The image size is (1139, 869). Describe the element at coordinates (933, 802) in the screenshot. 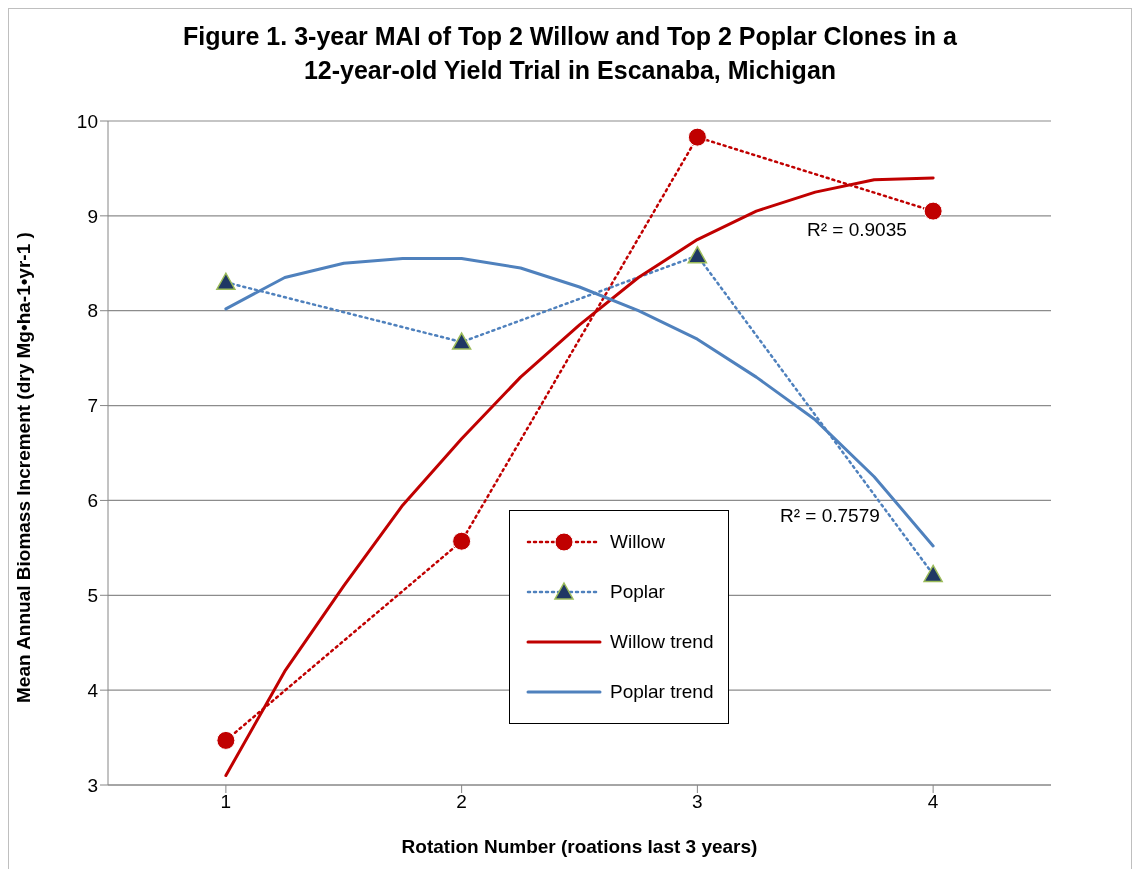

I see `x-tick-label: 4` at that location.